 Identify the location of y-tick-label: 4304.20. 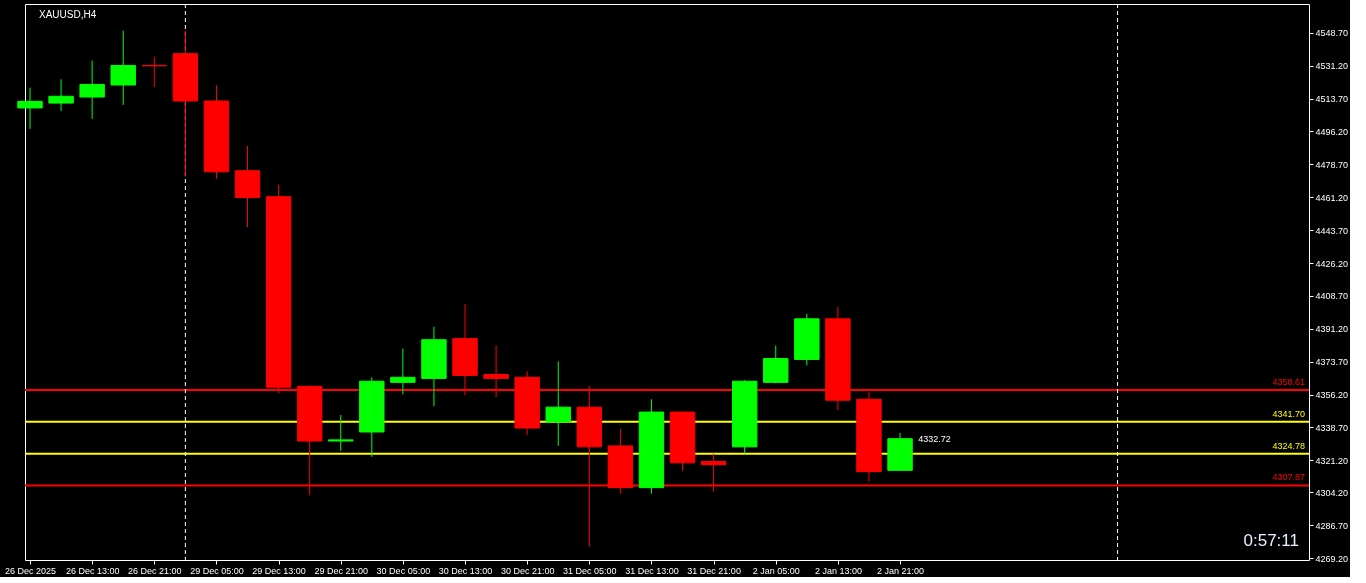
(1332, 492).